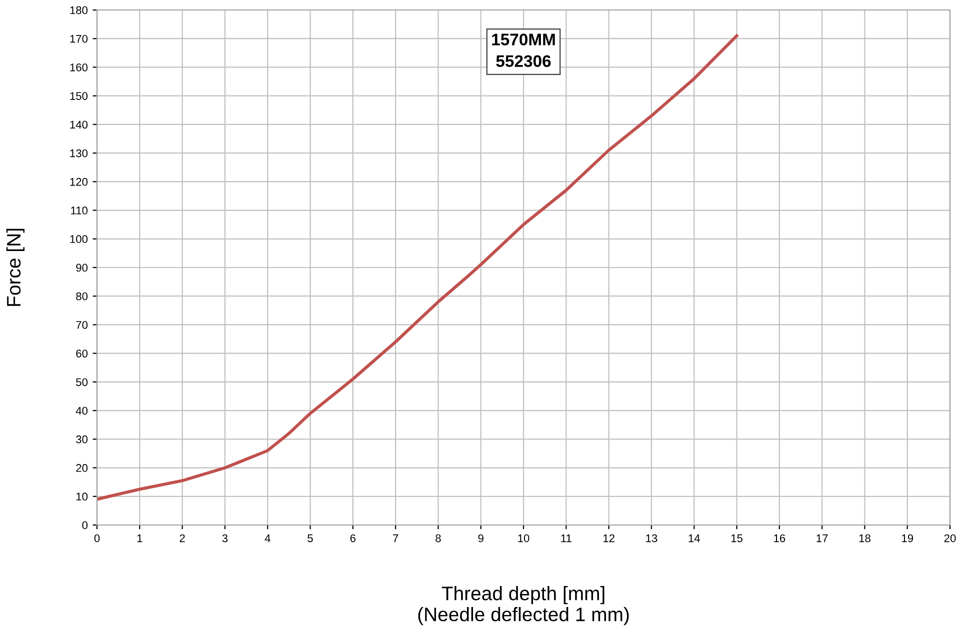  I want to click on x-tick-label: 2, so click(182, 538).